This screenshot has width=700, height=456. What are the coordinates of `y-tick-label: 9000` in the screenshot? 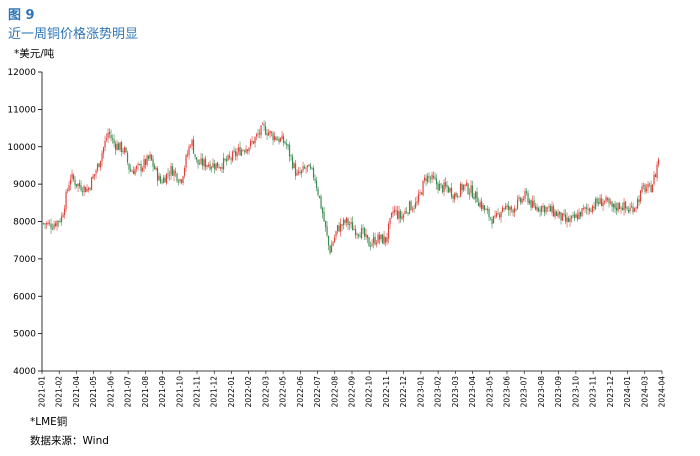 It's located at (24, 185).